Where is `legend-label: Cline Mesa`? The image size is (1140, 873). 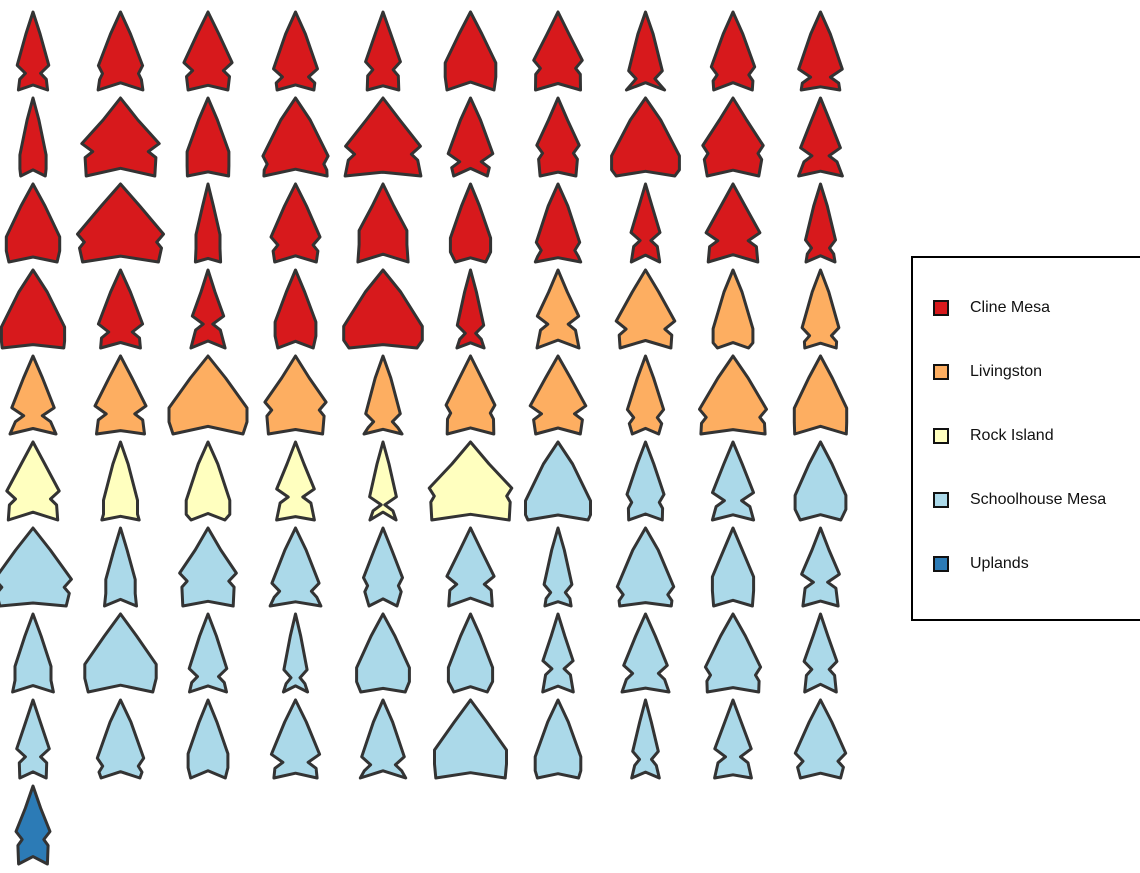
legend-label: Cline Mesa is located at coordinates (1010, 307).